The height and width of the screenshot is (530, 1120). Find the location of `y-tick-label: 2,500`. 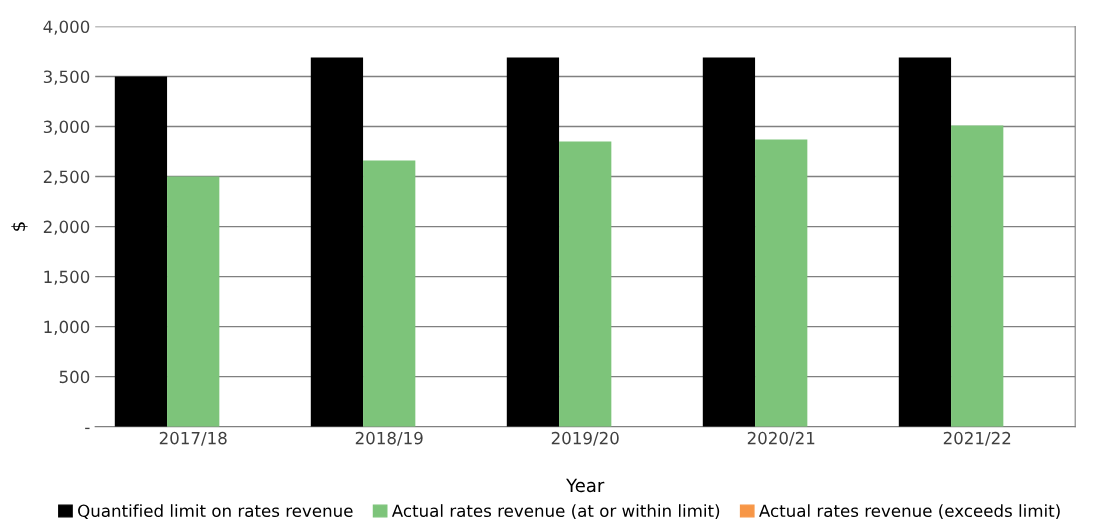

y-tick-label: 2,500 is located at coordinates (66, 177).